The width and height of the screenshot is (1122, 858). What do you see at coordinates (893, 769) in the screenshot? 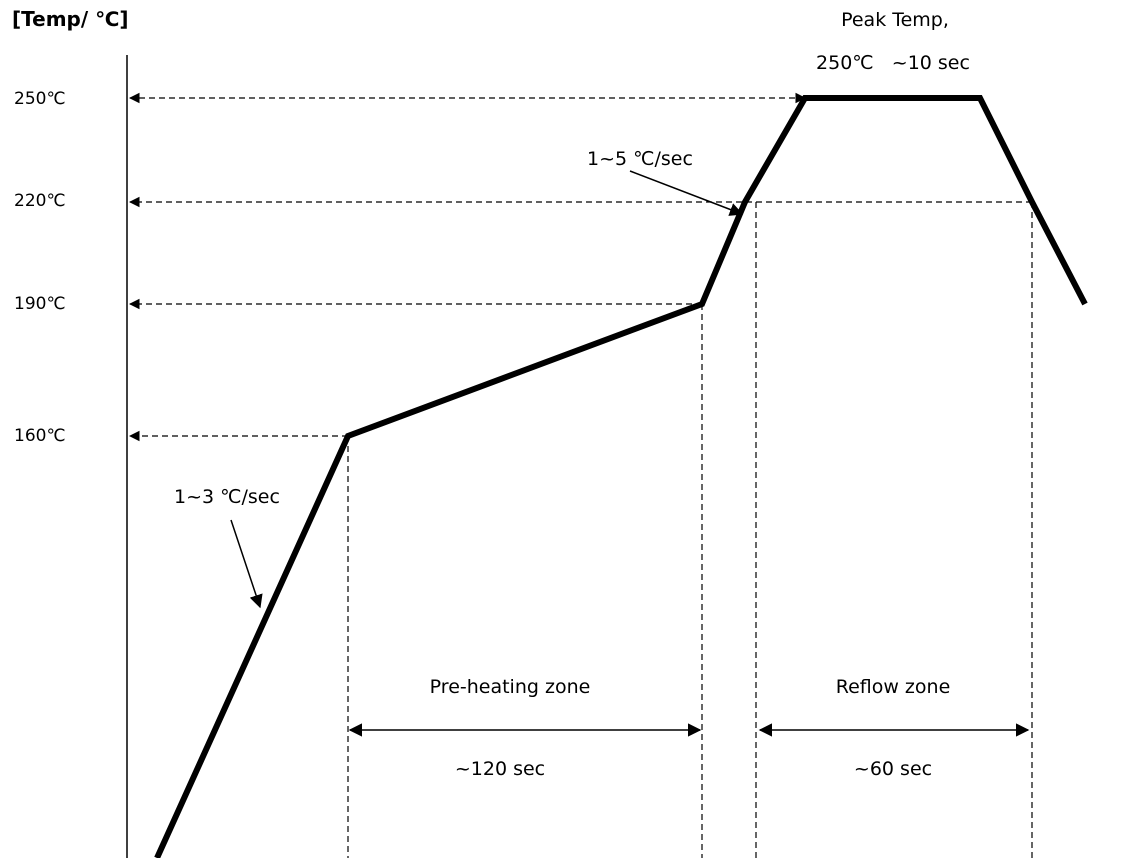
I see `reflow-duration-label: ~60 sec` at bounding box center [893, 769].